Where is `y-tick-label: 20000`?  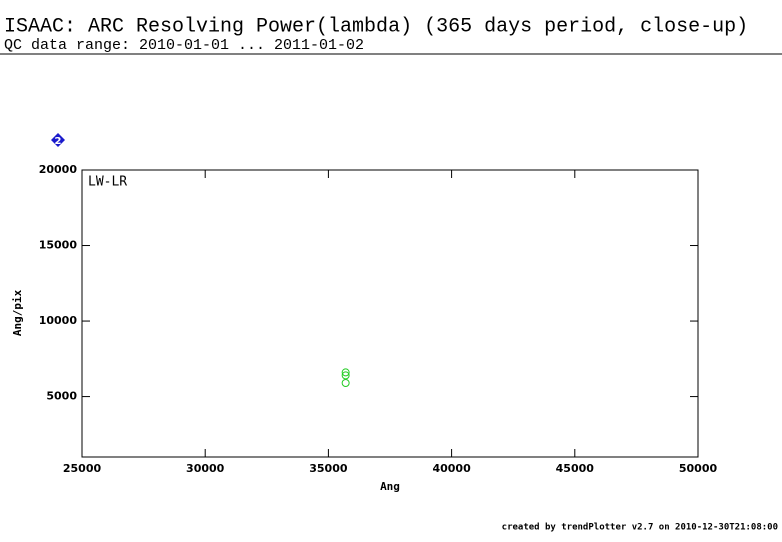 y-tick-label: 20000 is located at coordinates (58, 169).